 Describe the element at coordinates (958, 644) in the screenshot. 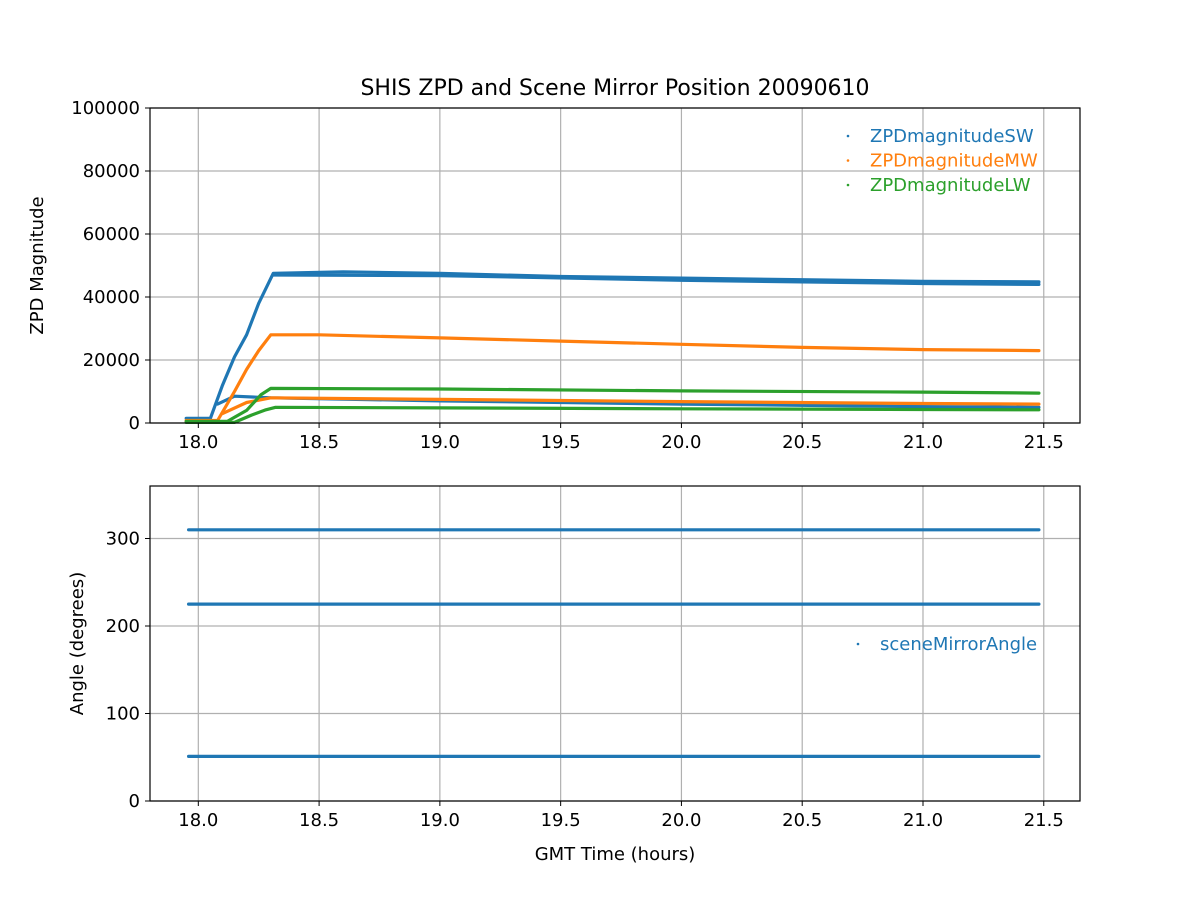

I see `legend-label: sceneMirrorAngle` at that location.